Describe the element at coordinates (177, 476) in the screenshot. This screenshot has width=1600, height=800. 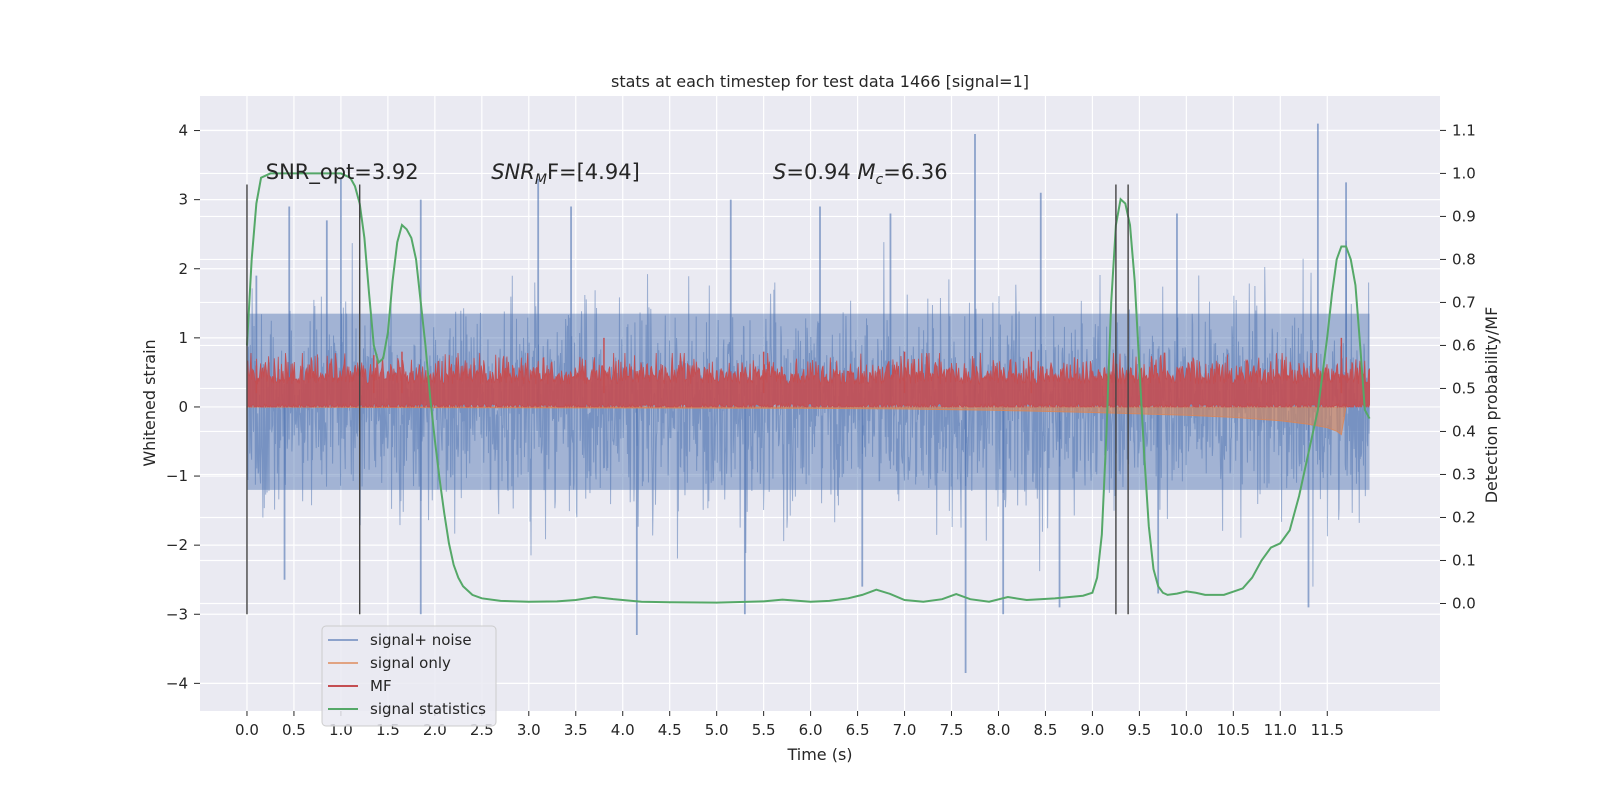
I see `y-tick-label: −1` at that location.